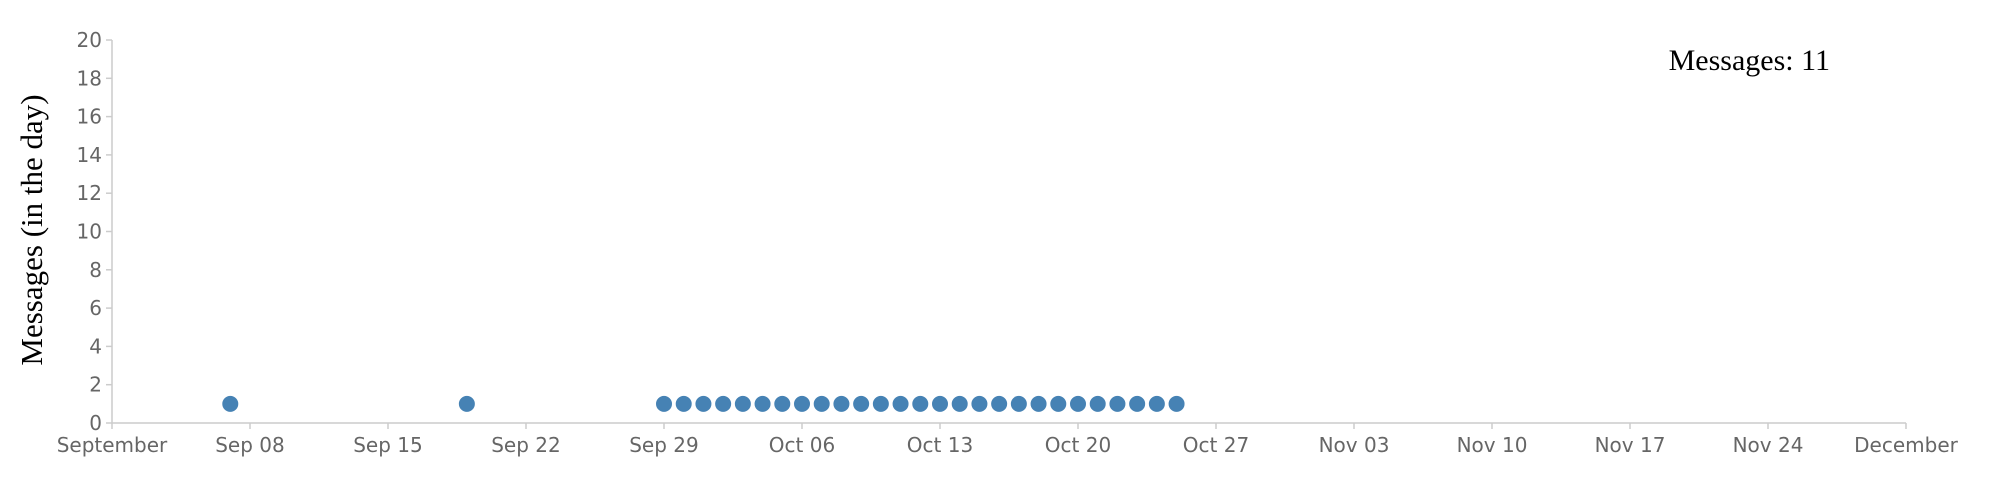  Describe the element at coordinates (89, 193) in the screenshot. I see `y-tick-label: 12` at that location.